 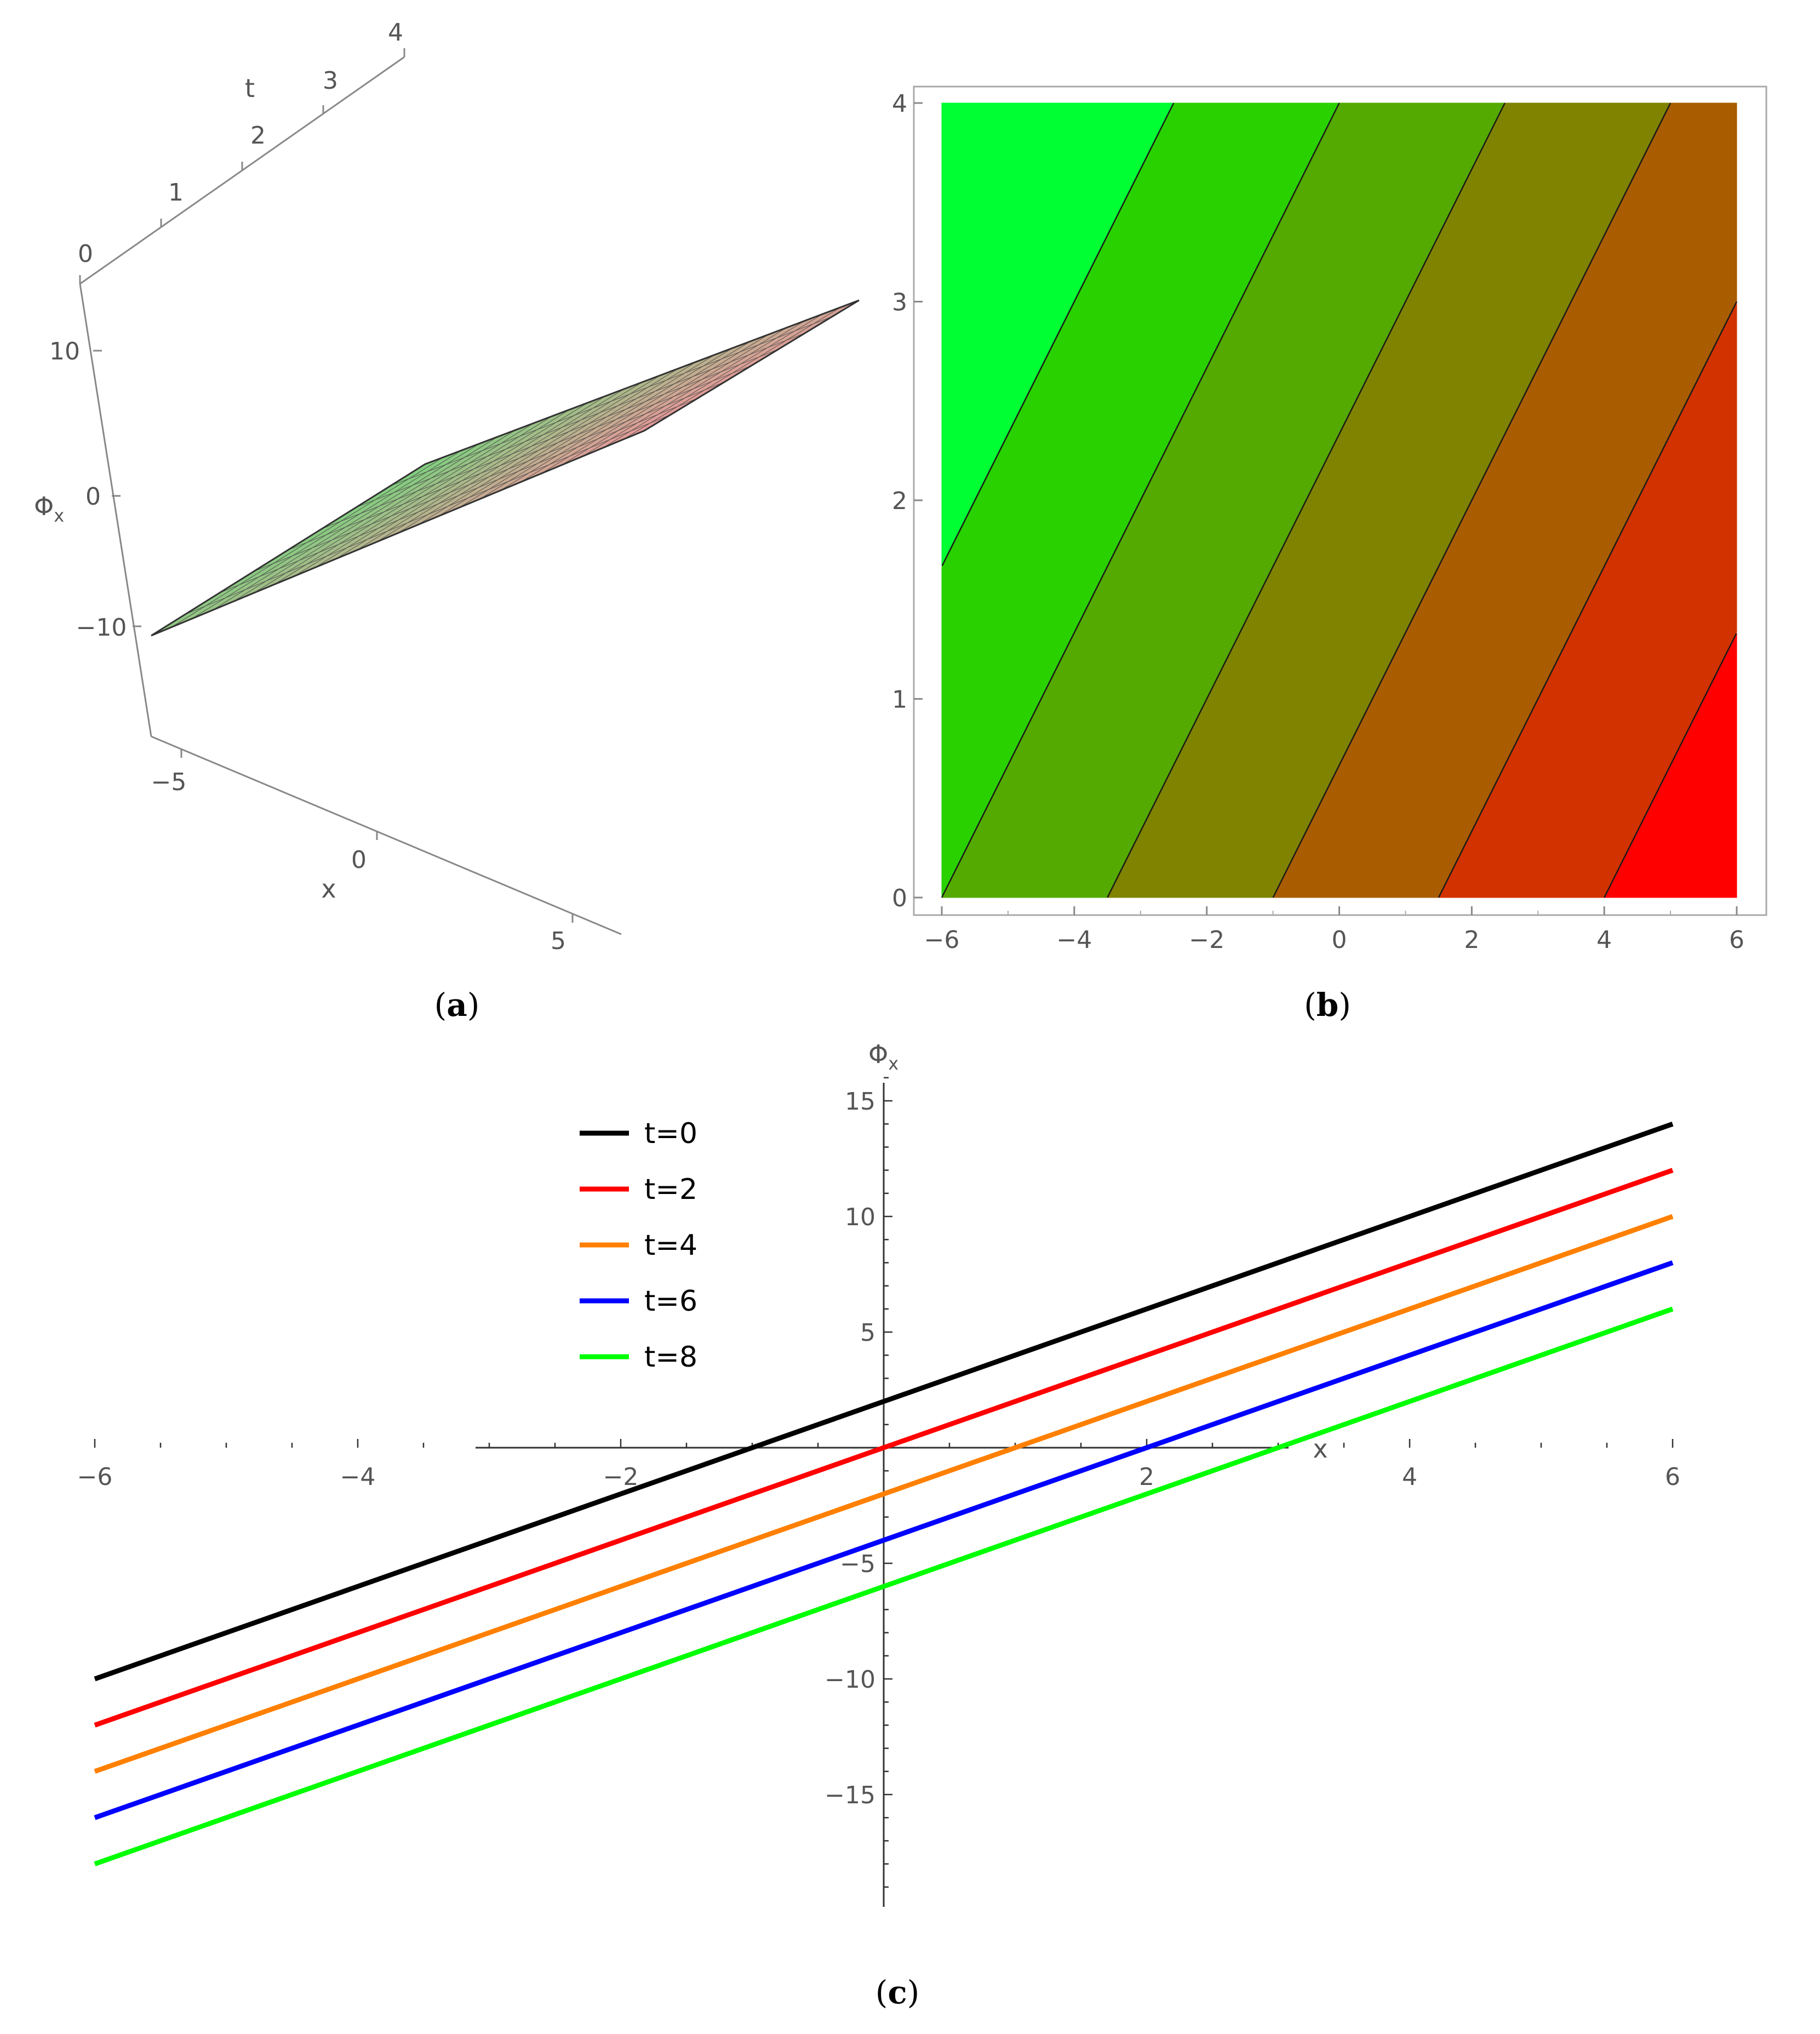 What do you see at coordinates (330, 81) in the screenshot?
I see `t-tick-label: 3` at bounding box center [330, 81].